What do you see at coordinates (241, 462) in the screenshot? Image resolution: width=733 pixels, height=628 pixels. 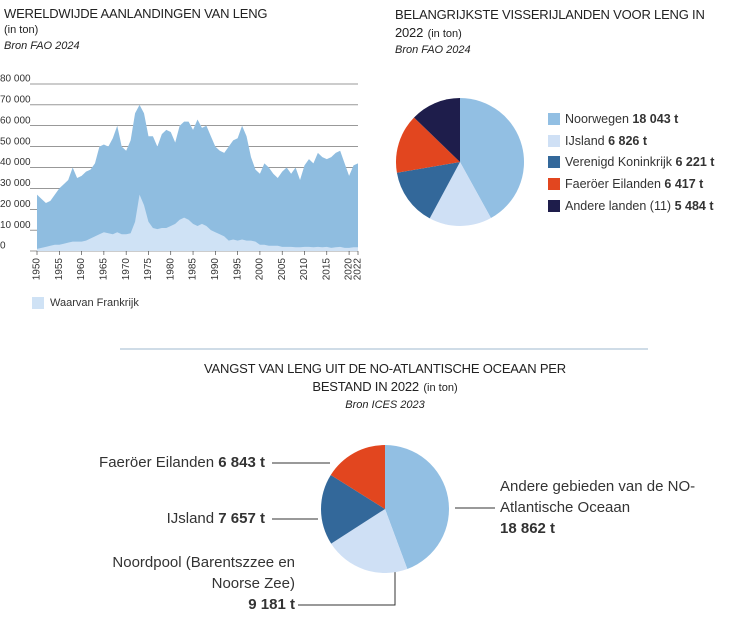 I see `value-label: 6 843 t` at bounding box center [241, 462].